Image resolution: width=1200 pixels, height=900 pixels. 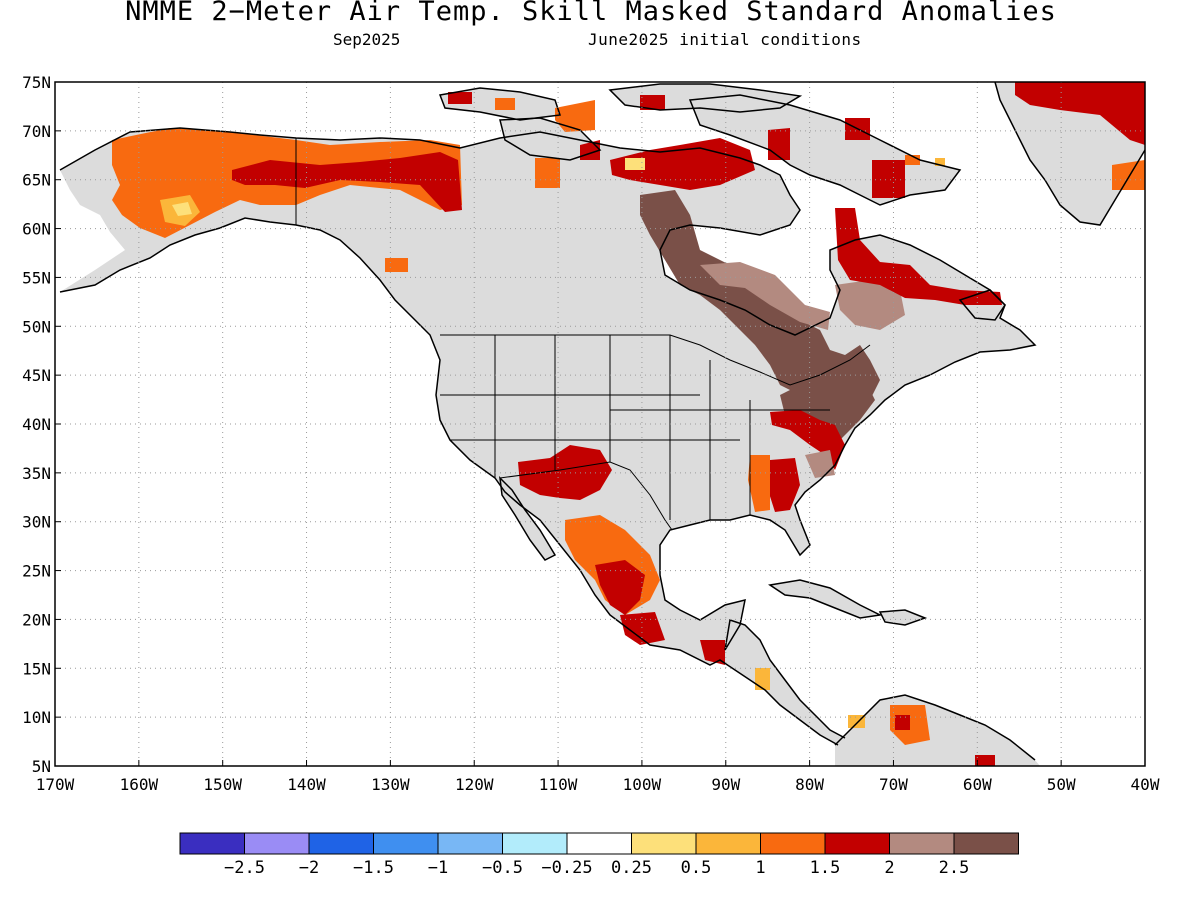 I want to click on colorbar-tick-label: 2, so click(x=889, y=868).